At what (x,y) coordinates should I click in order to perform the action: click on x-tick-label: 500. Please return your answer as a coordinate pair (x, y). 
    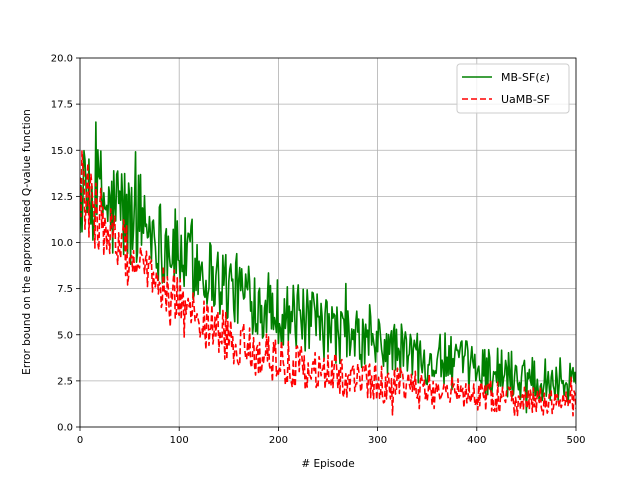
    Looking at the image, I should click on (575, 440).